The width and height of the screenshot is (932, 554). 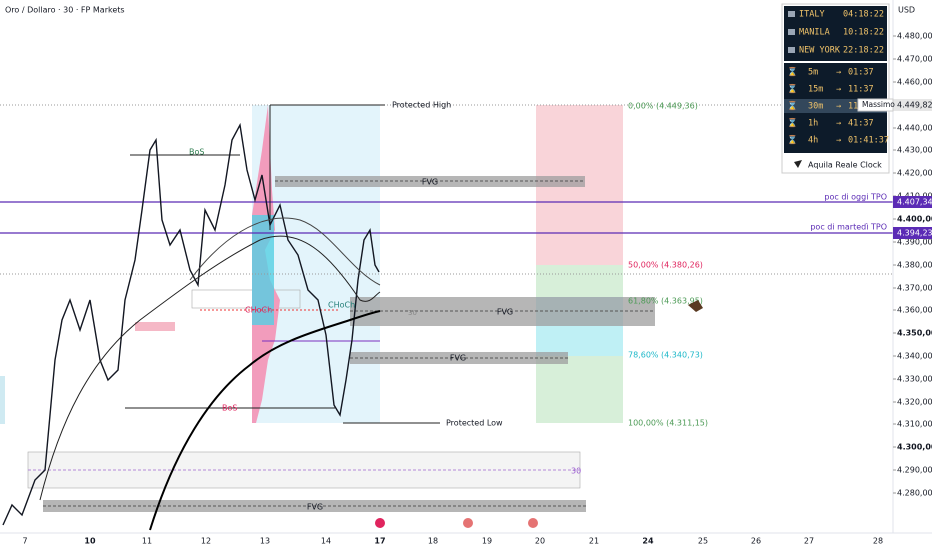 I want to click on x-tick-label: 17, so click(x=379, y=541).